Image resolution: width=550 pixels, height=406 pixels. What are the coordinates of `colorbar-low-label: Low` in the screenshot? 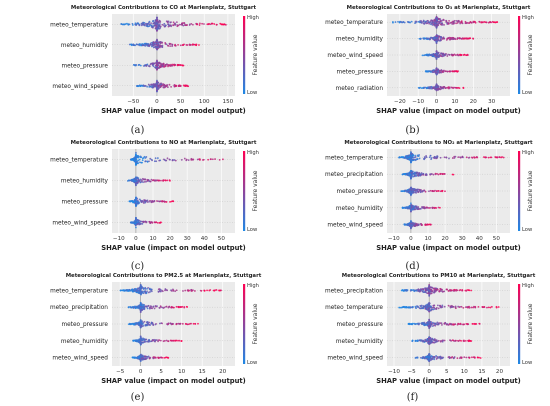 It's located at (527, 93).